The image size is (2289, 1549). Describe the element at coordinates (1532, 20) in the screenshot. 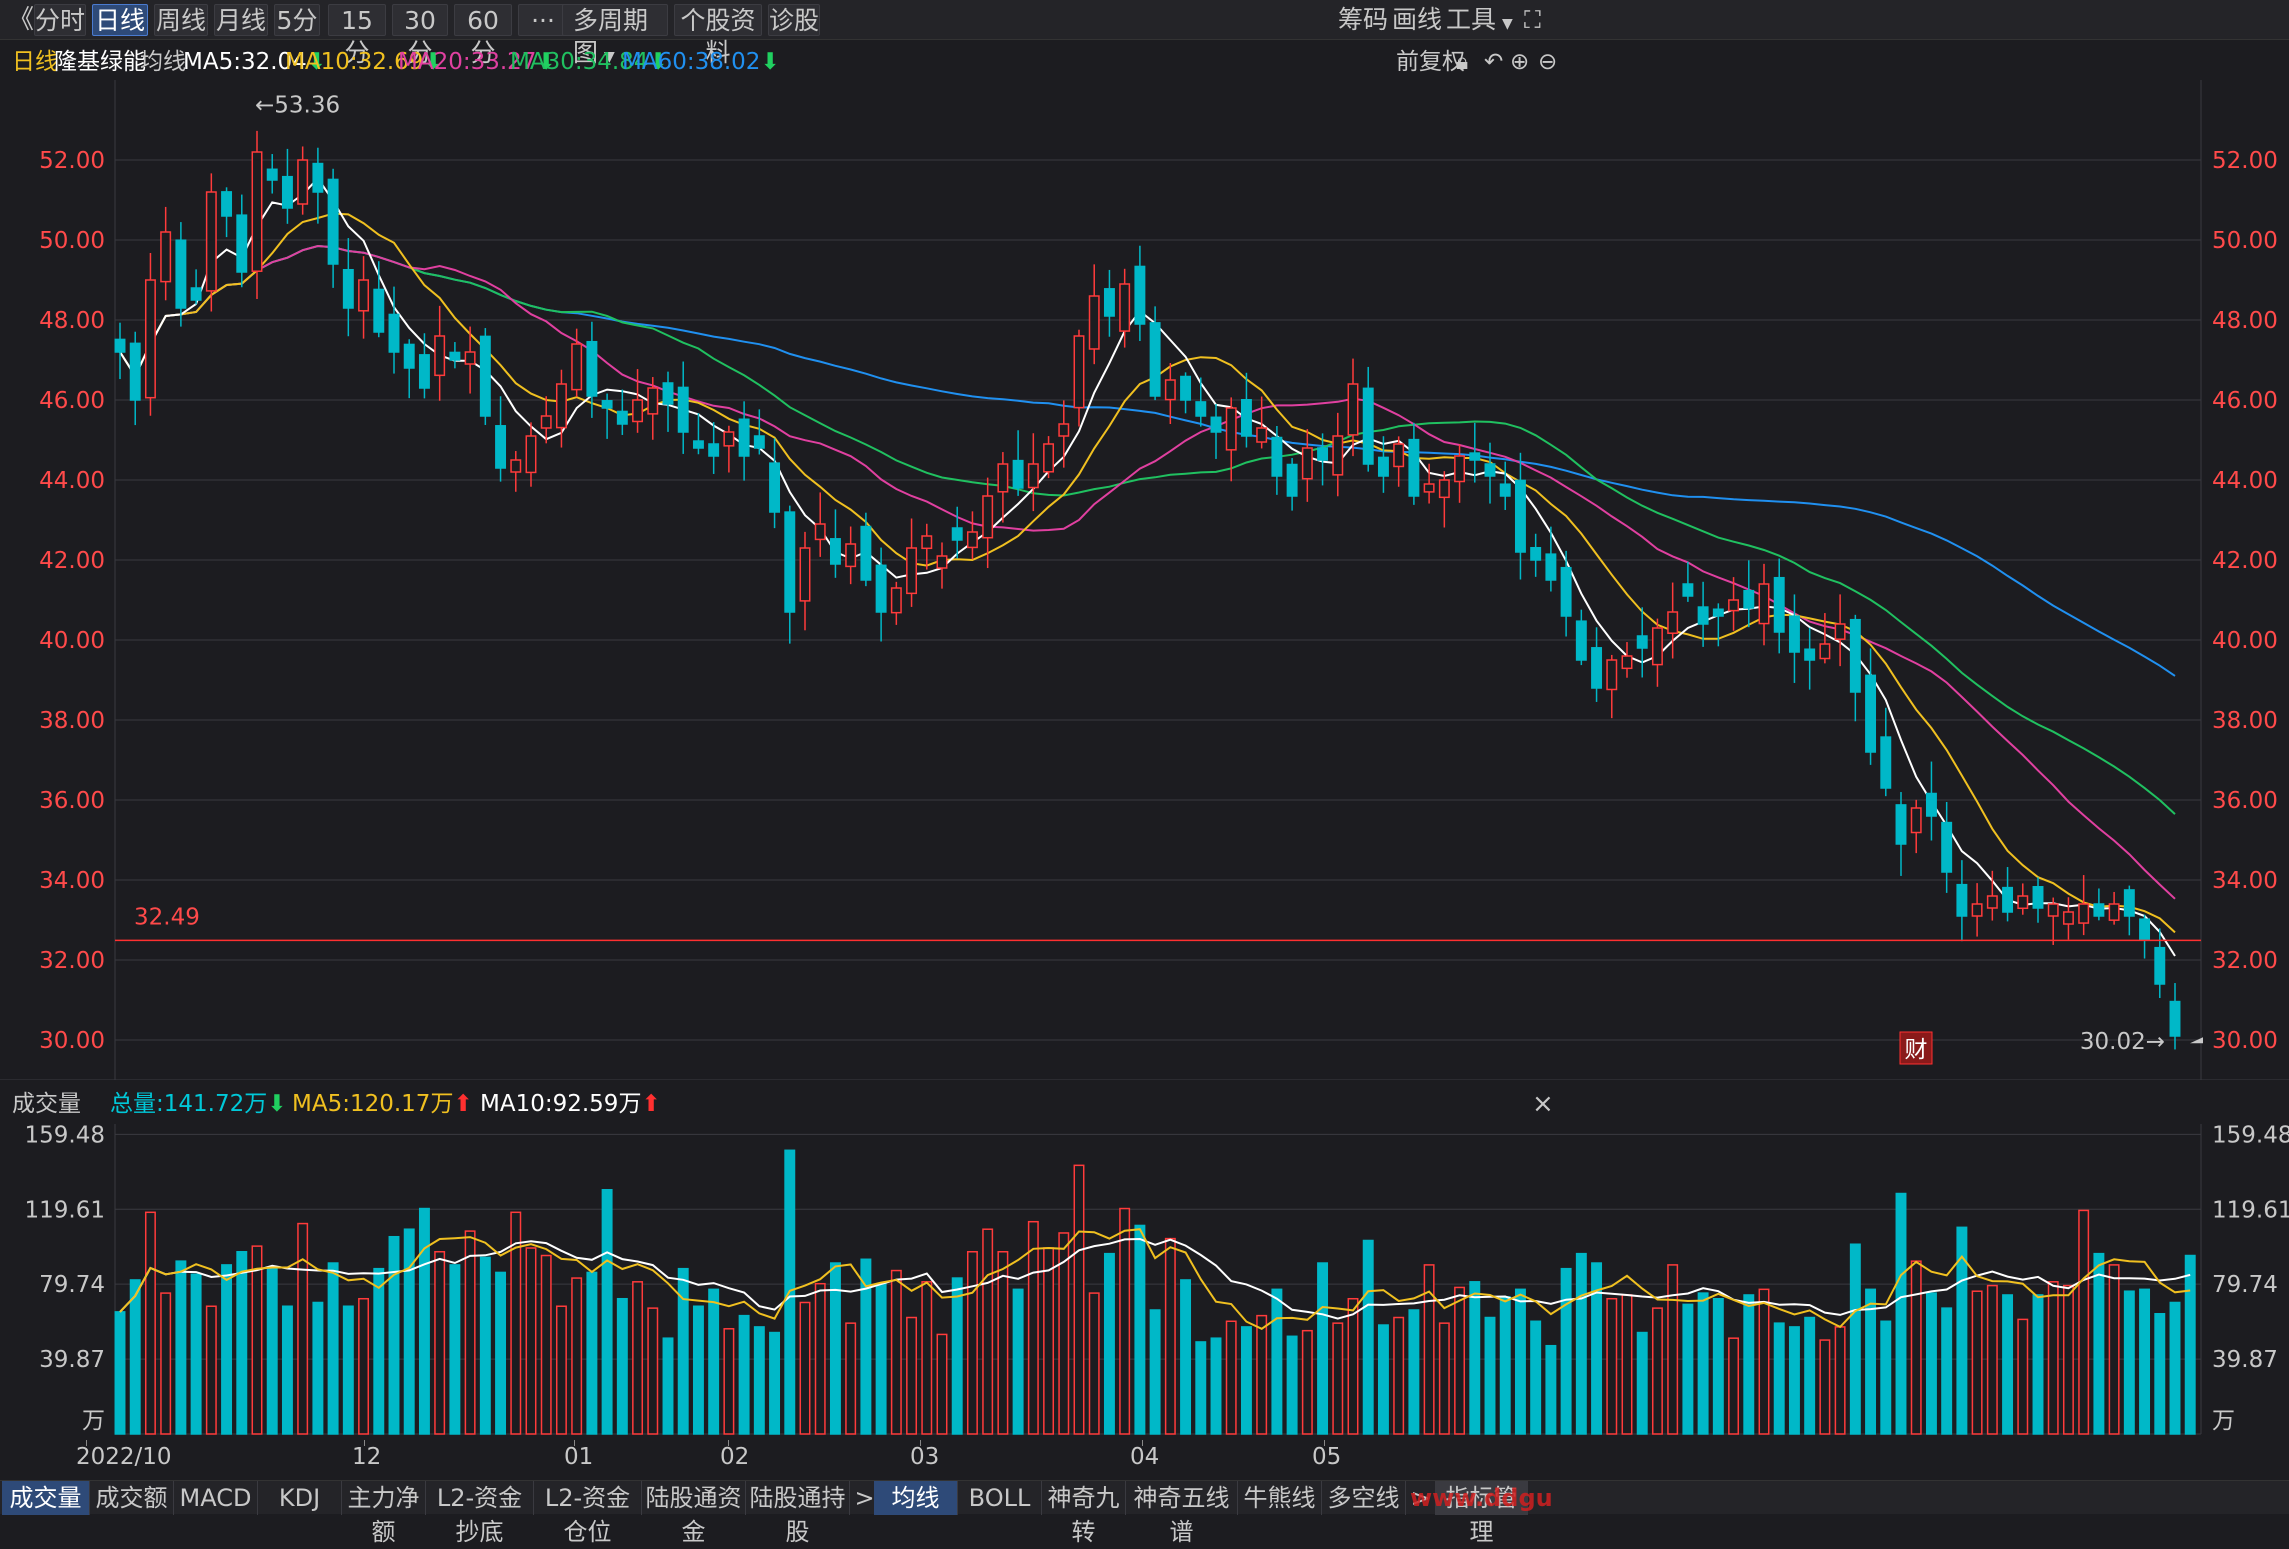

I see `fullscreen-icon: ⛶` at that location.